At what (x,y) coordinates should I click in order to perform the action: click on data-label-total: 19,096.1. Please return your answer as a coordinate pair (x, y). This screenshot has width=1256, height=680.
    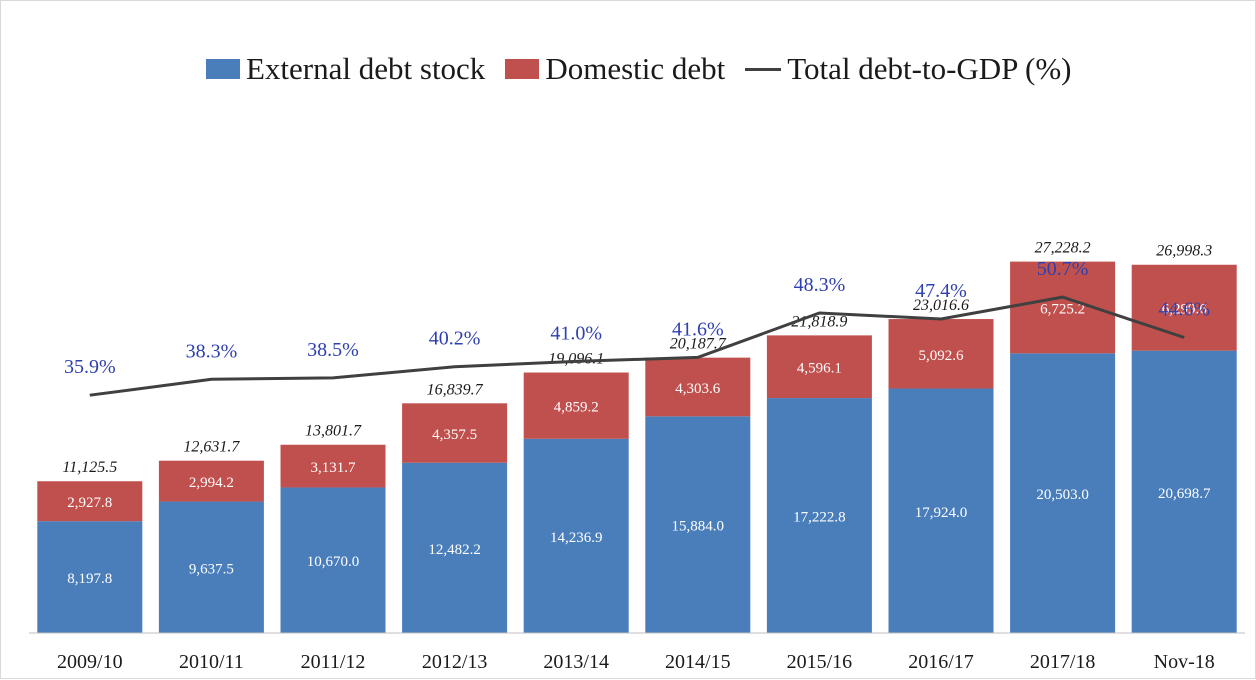
    Looking at the image, I should click on (576, 359).